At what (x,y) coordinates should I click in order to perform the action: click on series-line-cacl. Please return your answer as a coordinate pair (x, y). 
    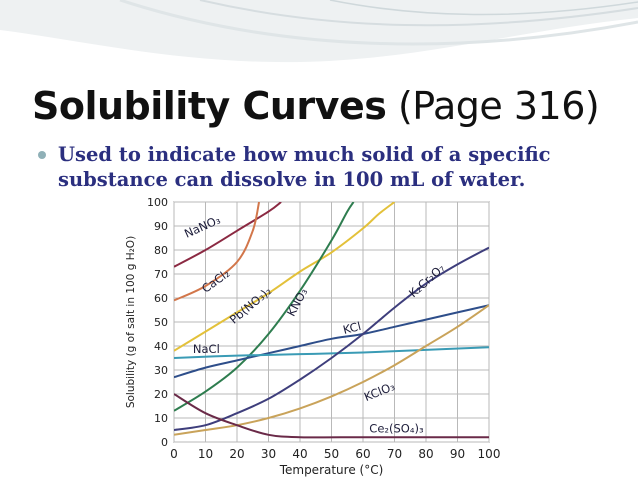
    Looking at the image, I should click on (217, 252).